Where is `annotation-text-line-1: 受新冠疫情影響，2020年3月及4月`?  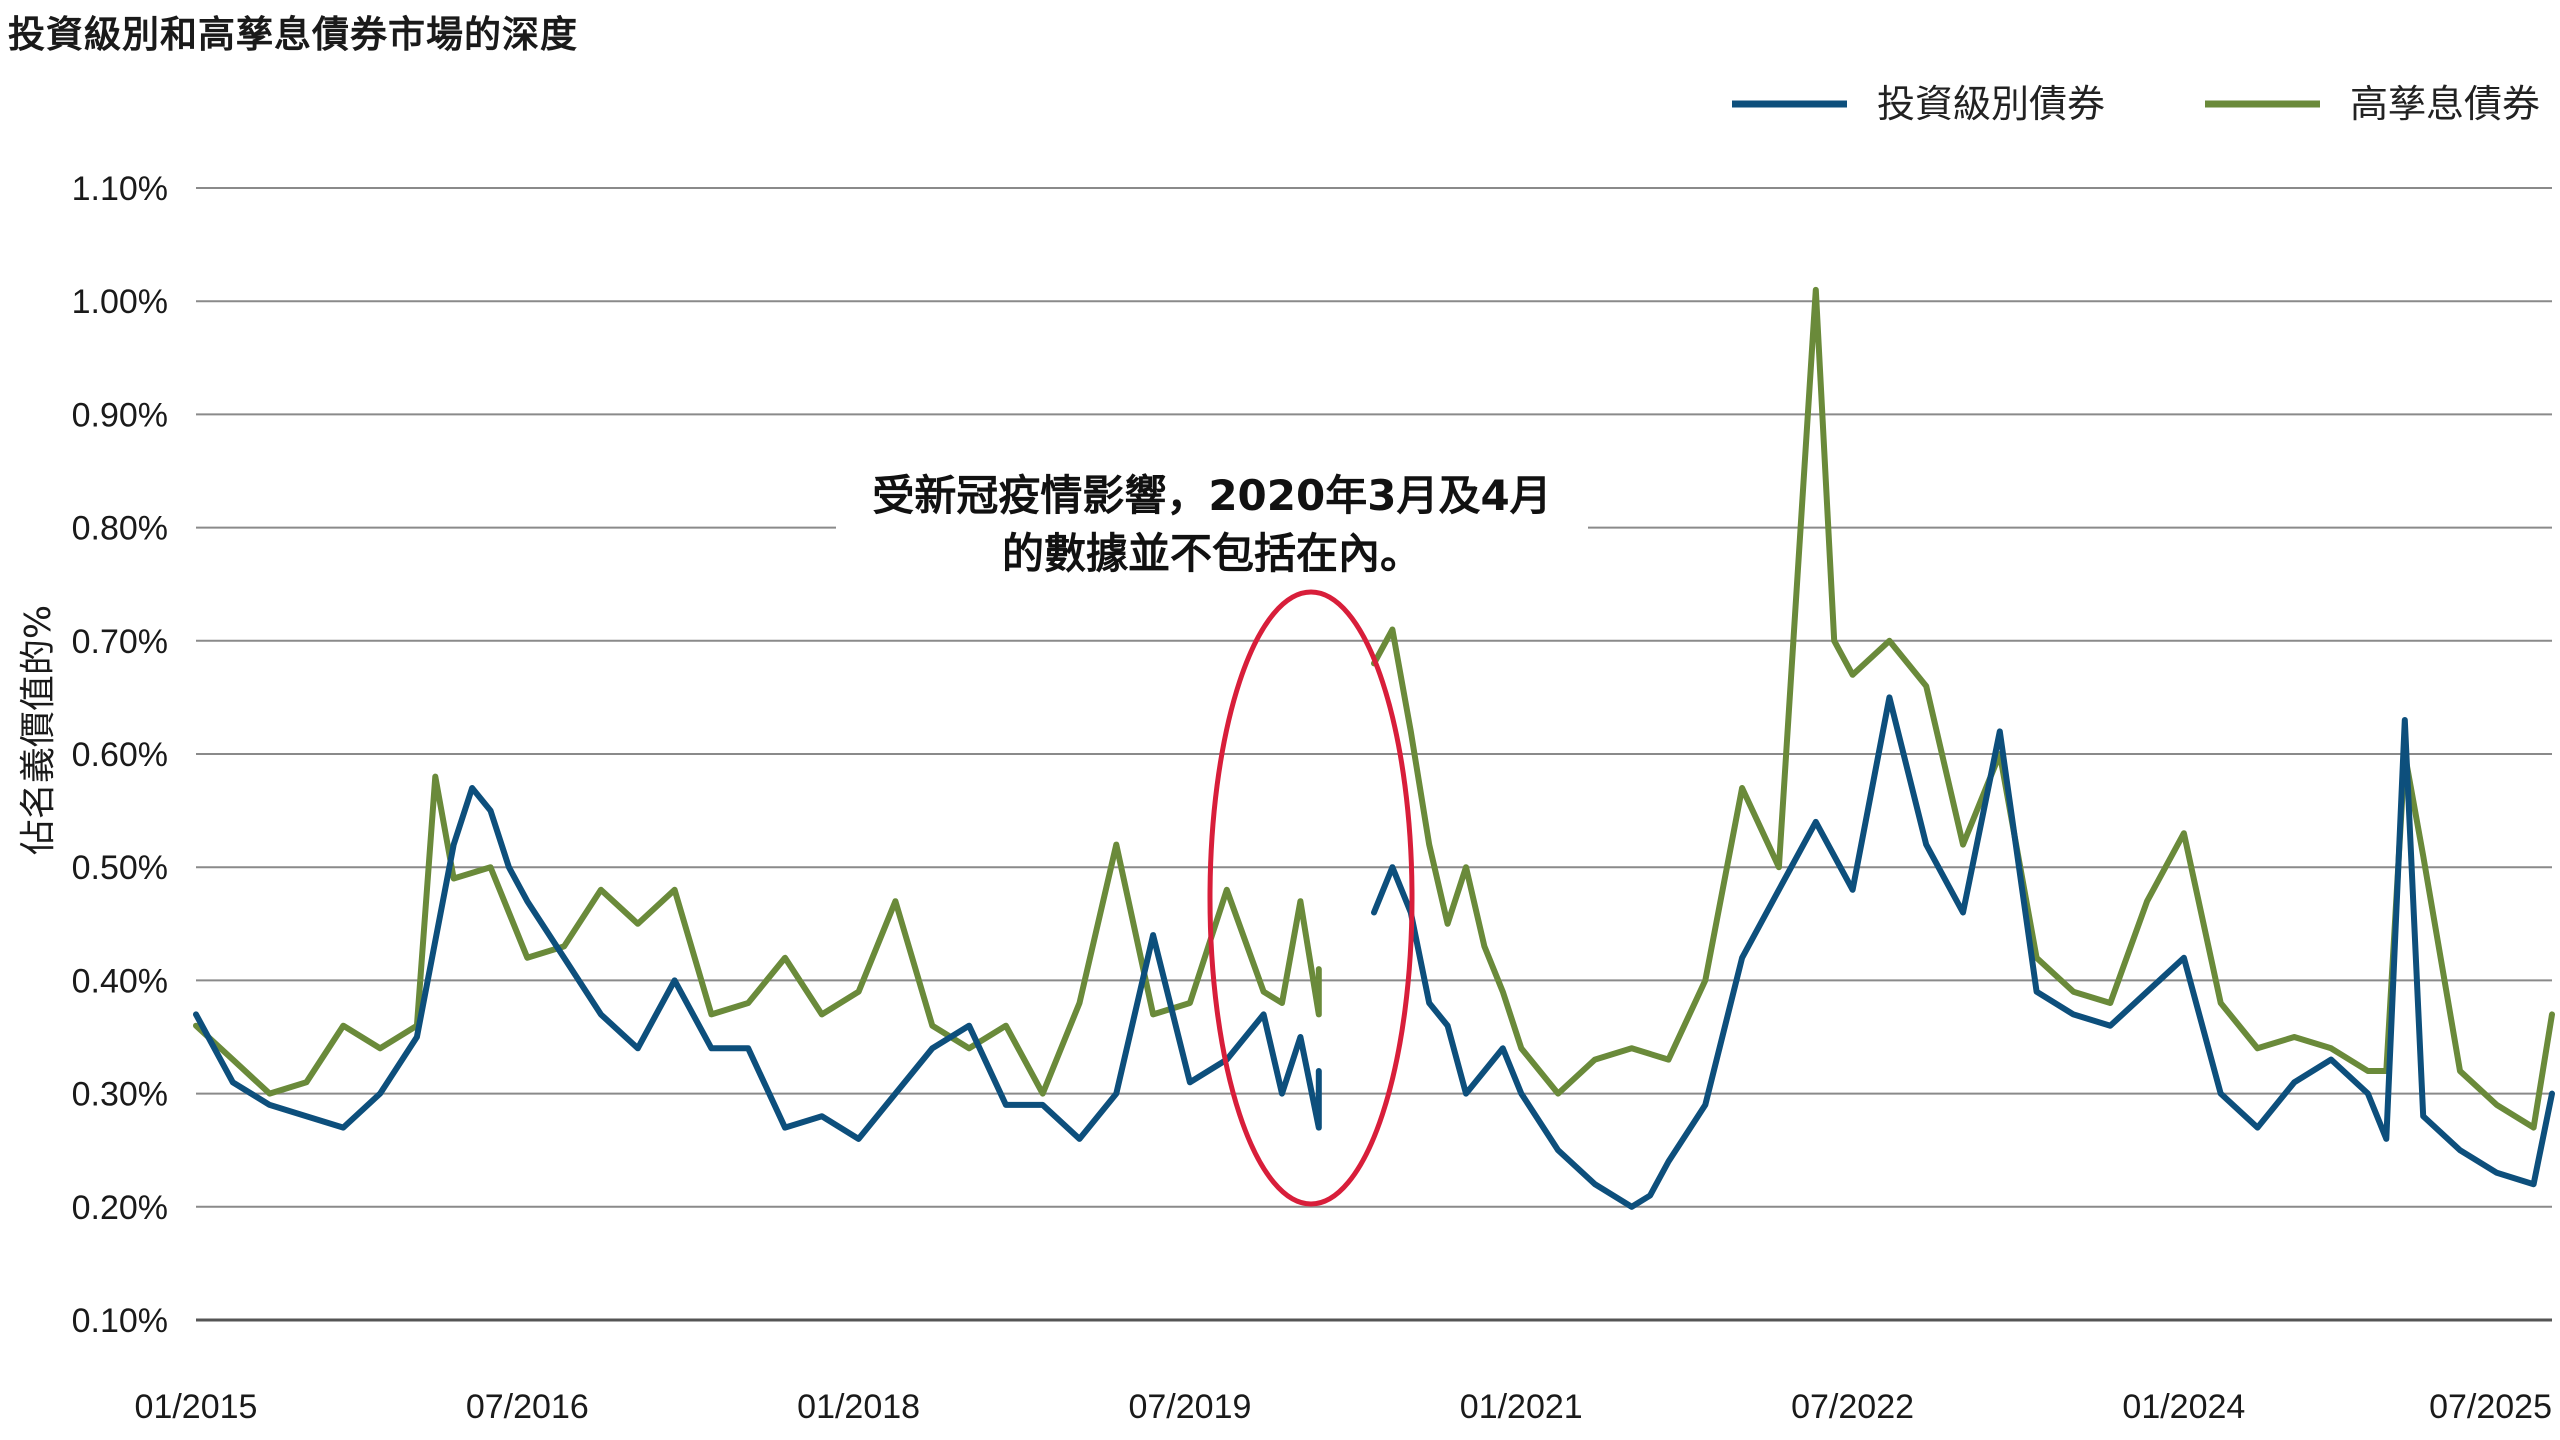 annotation-text-line-1: 受新冠疫情影響，2020年3月及4月 is located at coordinates (1211, 495).